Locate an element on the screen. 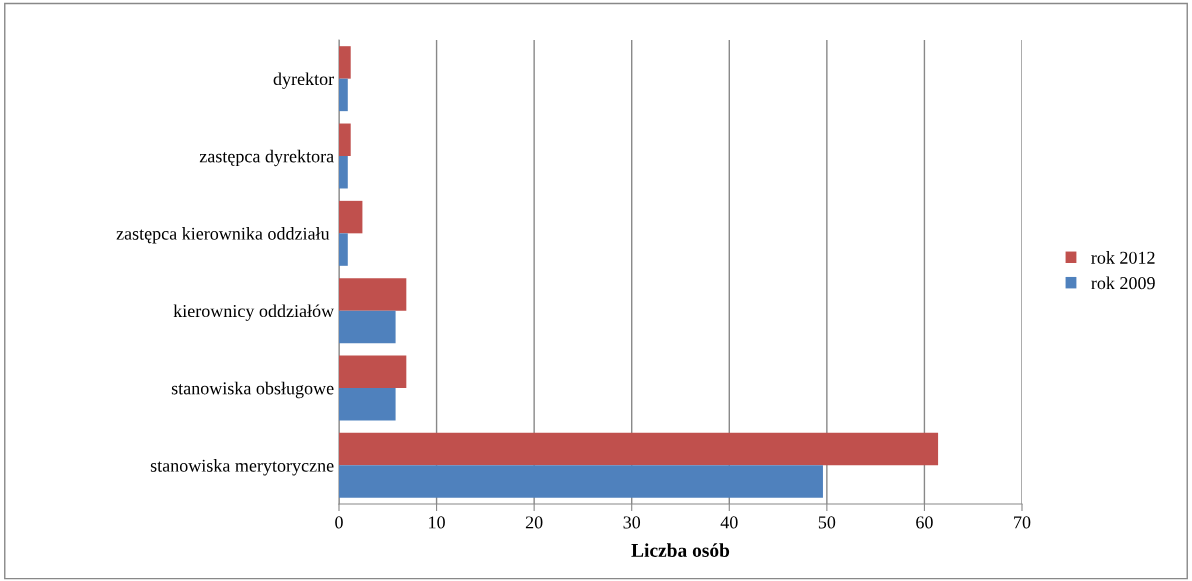 The height and width of the screenshot is (581, 1192). x-tick-label: 60 is located at coordinates (924, 522).